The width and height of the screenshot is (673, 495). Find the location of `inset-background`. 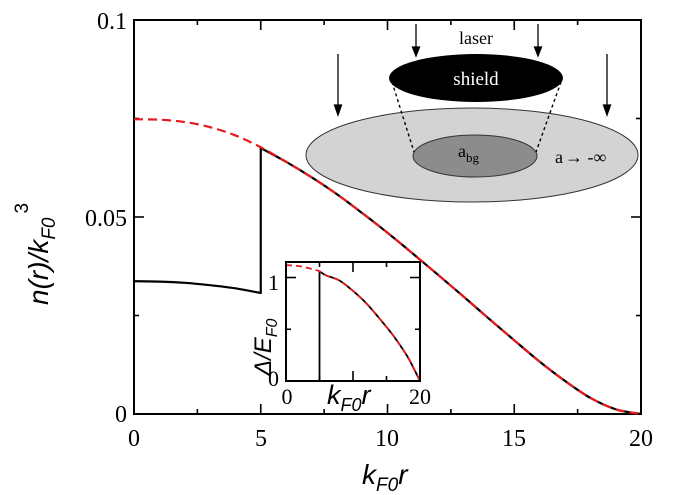

inset-background is located at coordinates (353, 321).